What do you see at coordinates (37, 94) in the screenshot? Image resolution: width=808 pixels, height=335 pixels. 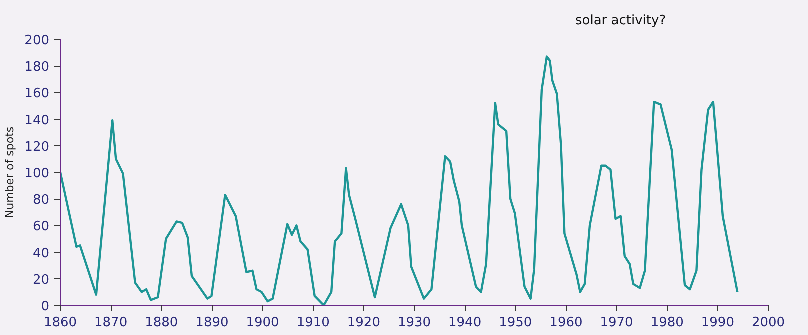 I see `y-tick-label: 160` at bounding box center [37, 94].